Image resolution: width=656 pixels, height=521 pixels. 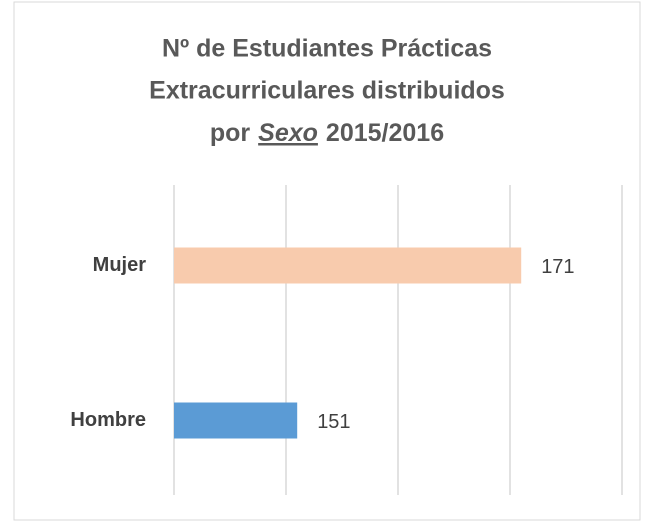 What do you see at coordinates (327, 49) in the screenshot?
I see `chart-title-line: Nº de Estudiantes Prácticas` at bounding box center [327, 49].